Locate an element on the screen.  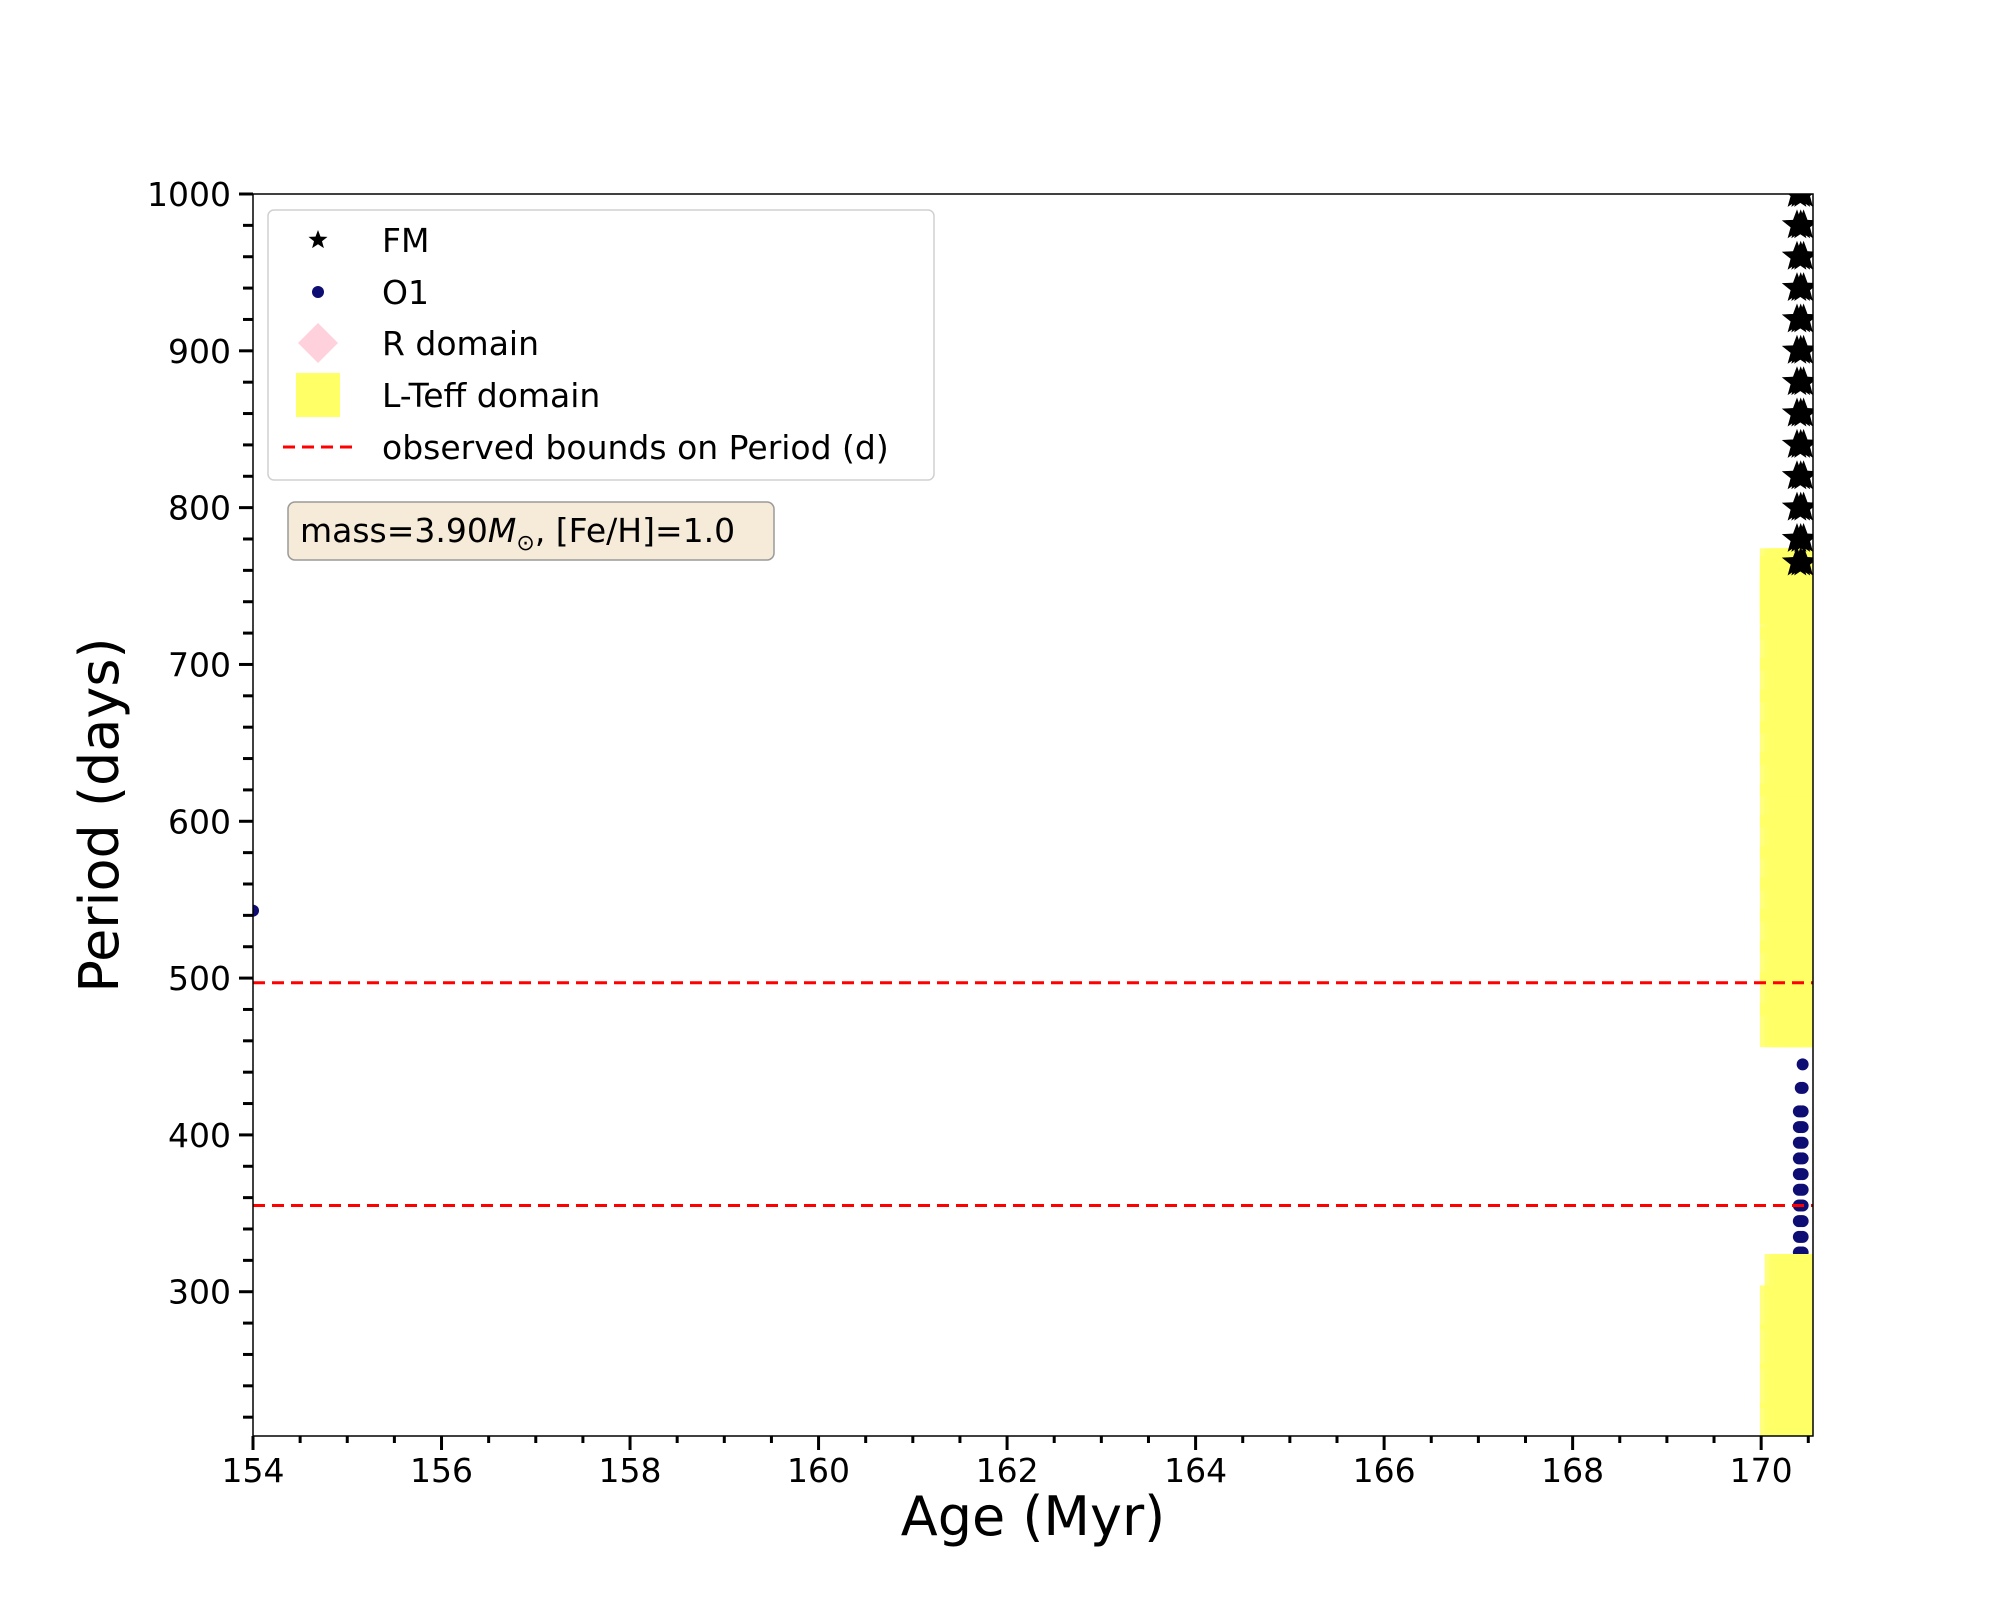
legend-label: L-Teff domain is located at coordinates (491, 395).